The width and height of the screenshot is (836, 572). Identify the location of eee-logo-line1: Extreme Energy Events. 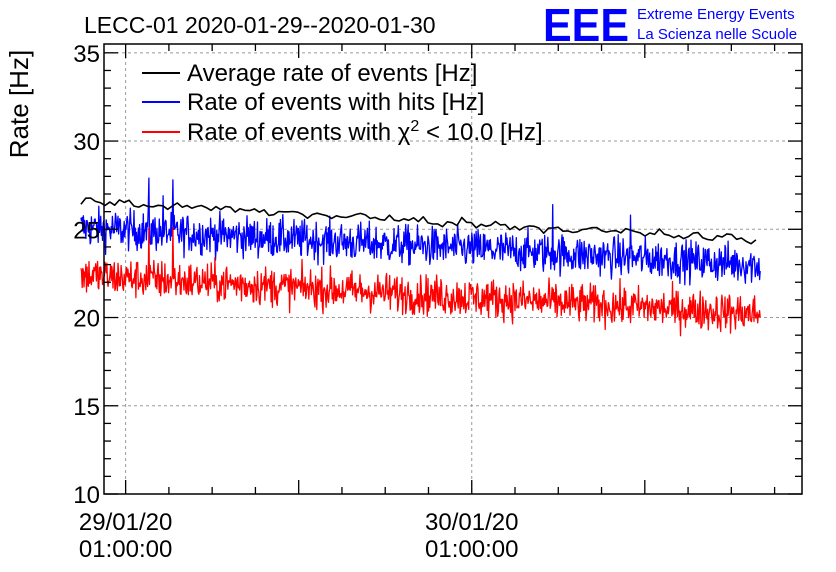
(716, 14).